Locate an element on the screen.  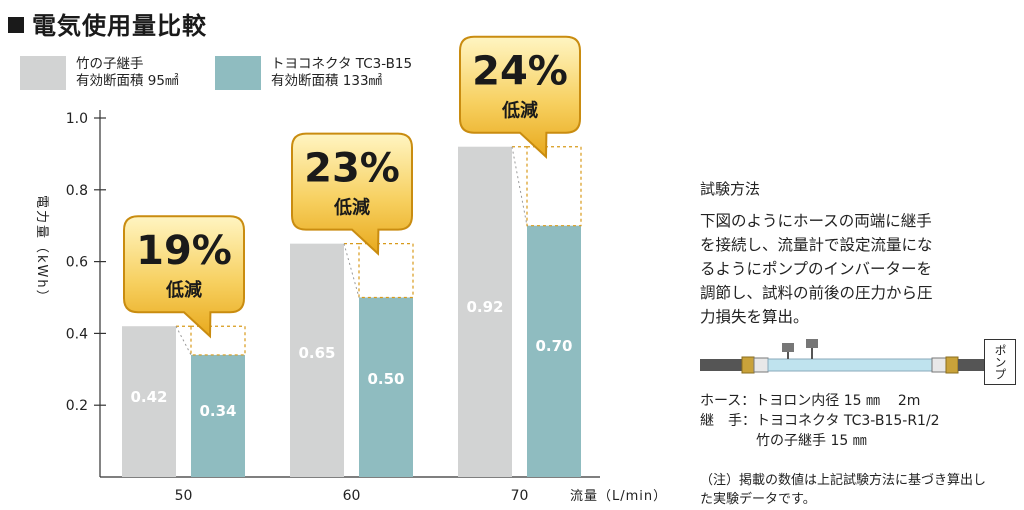
legend-item-toyoconnector: トヨコネクタ TC3-B15 有効断面積 133㎟ is located at coordinates (313, 73).